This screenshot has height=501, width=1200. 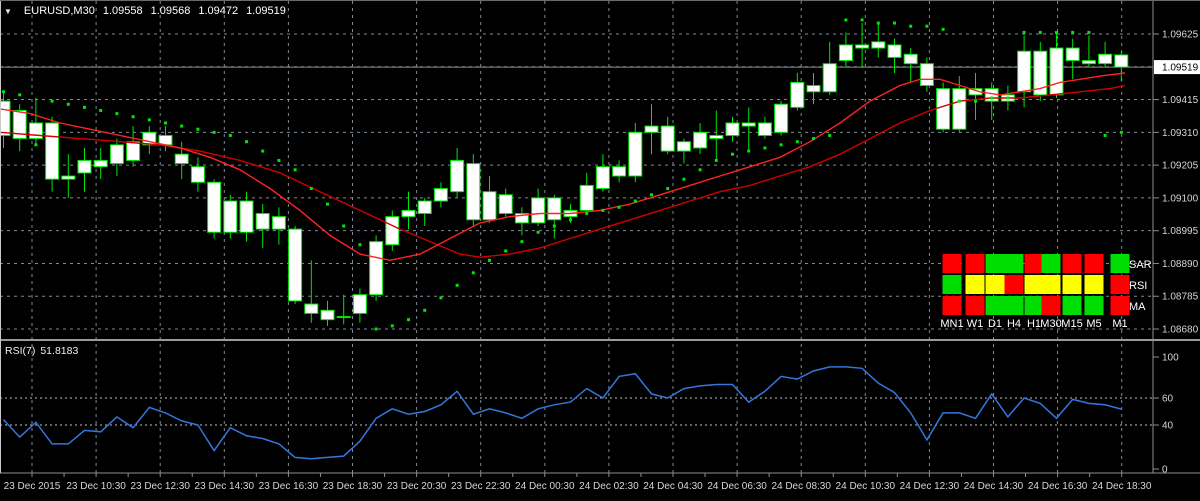 I want to click on dashboard-row-label: MA, so click(x=1137, y=307).